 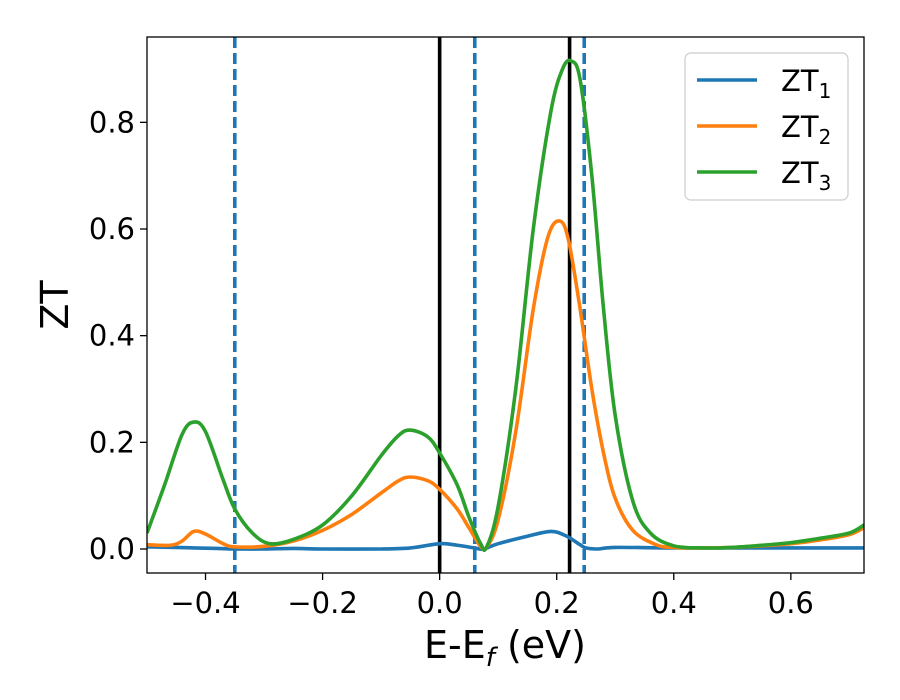 What do you see at coordinates (112, 229) in the screenshot?
I see `y-tick-label: 0.6` at bounding box center [112, 229].